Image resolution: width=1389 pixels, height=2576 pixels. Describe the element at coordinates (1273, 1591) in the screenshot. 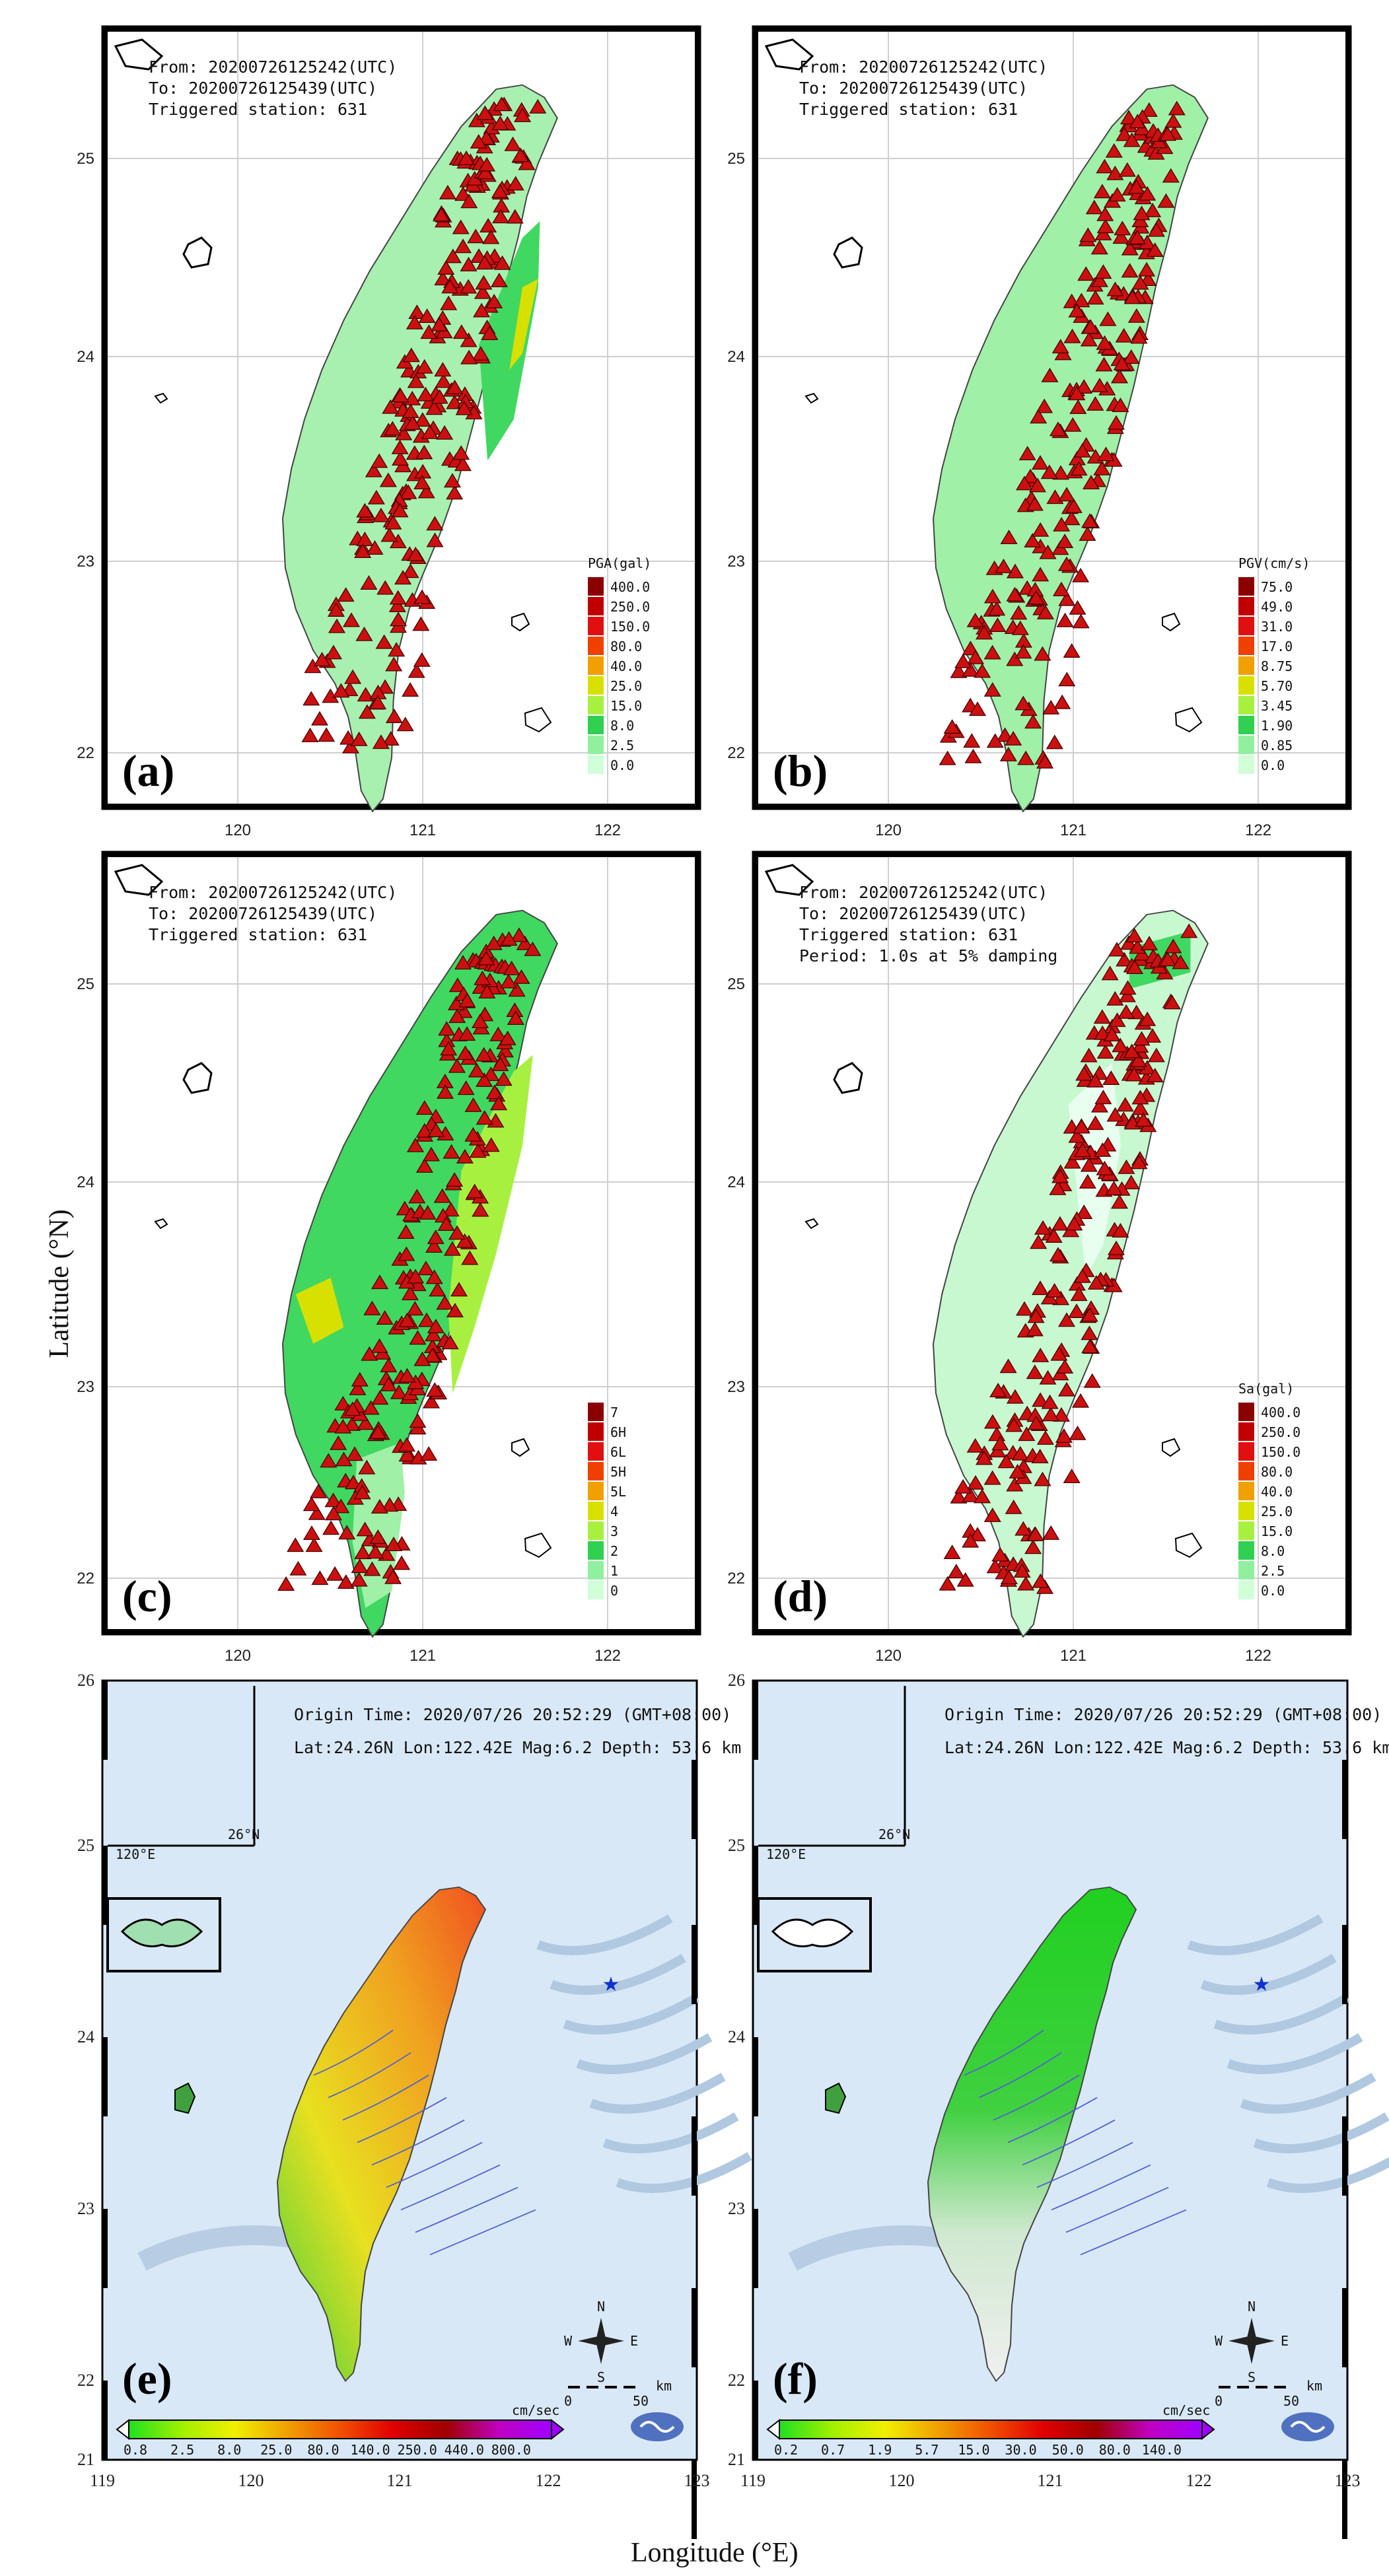

I see `legend-label: 0.0` at that location.